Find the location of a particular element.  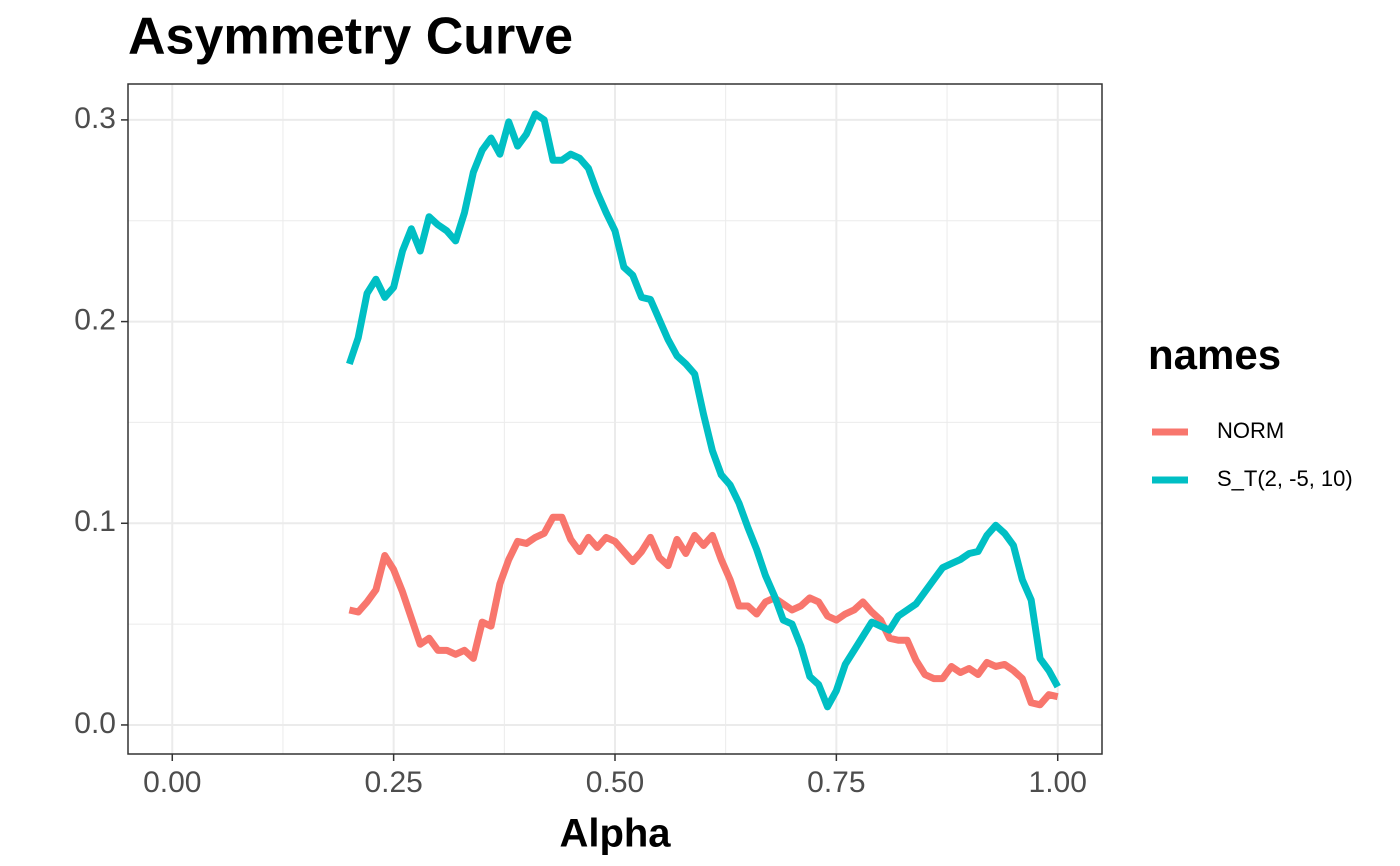

chart-title: Asymmetry Curve is located at coordinates (350, 37).